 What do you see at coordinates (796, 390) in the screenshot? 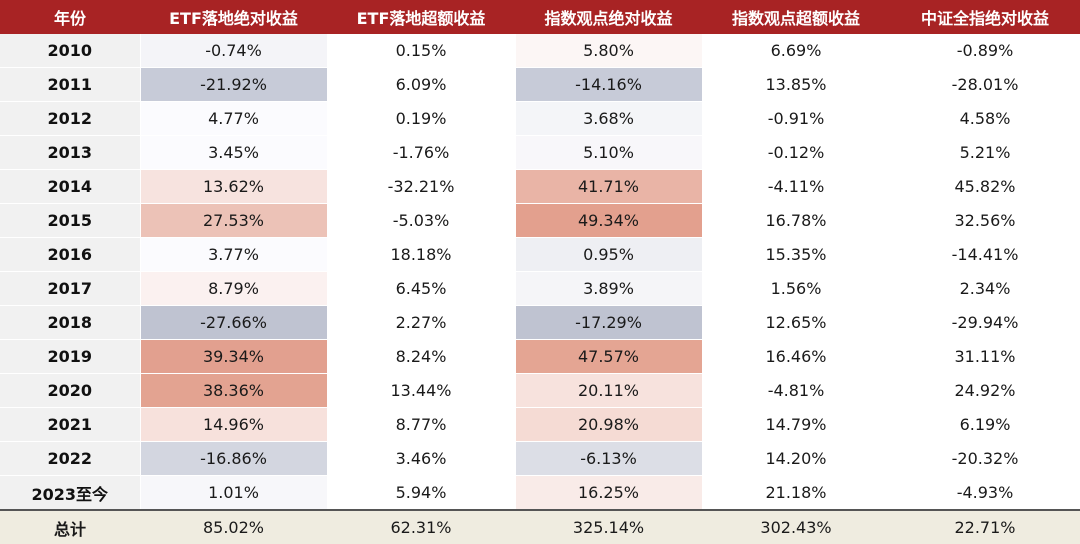
I see `value-cell: -4.81%` at bounding box center [796, 390].